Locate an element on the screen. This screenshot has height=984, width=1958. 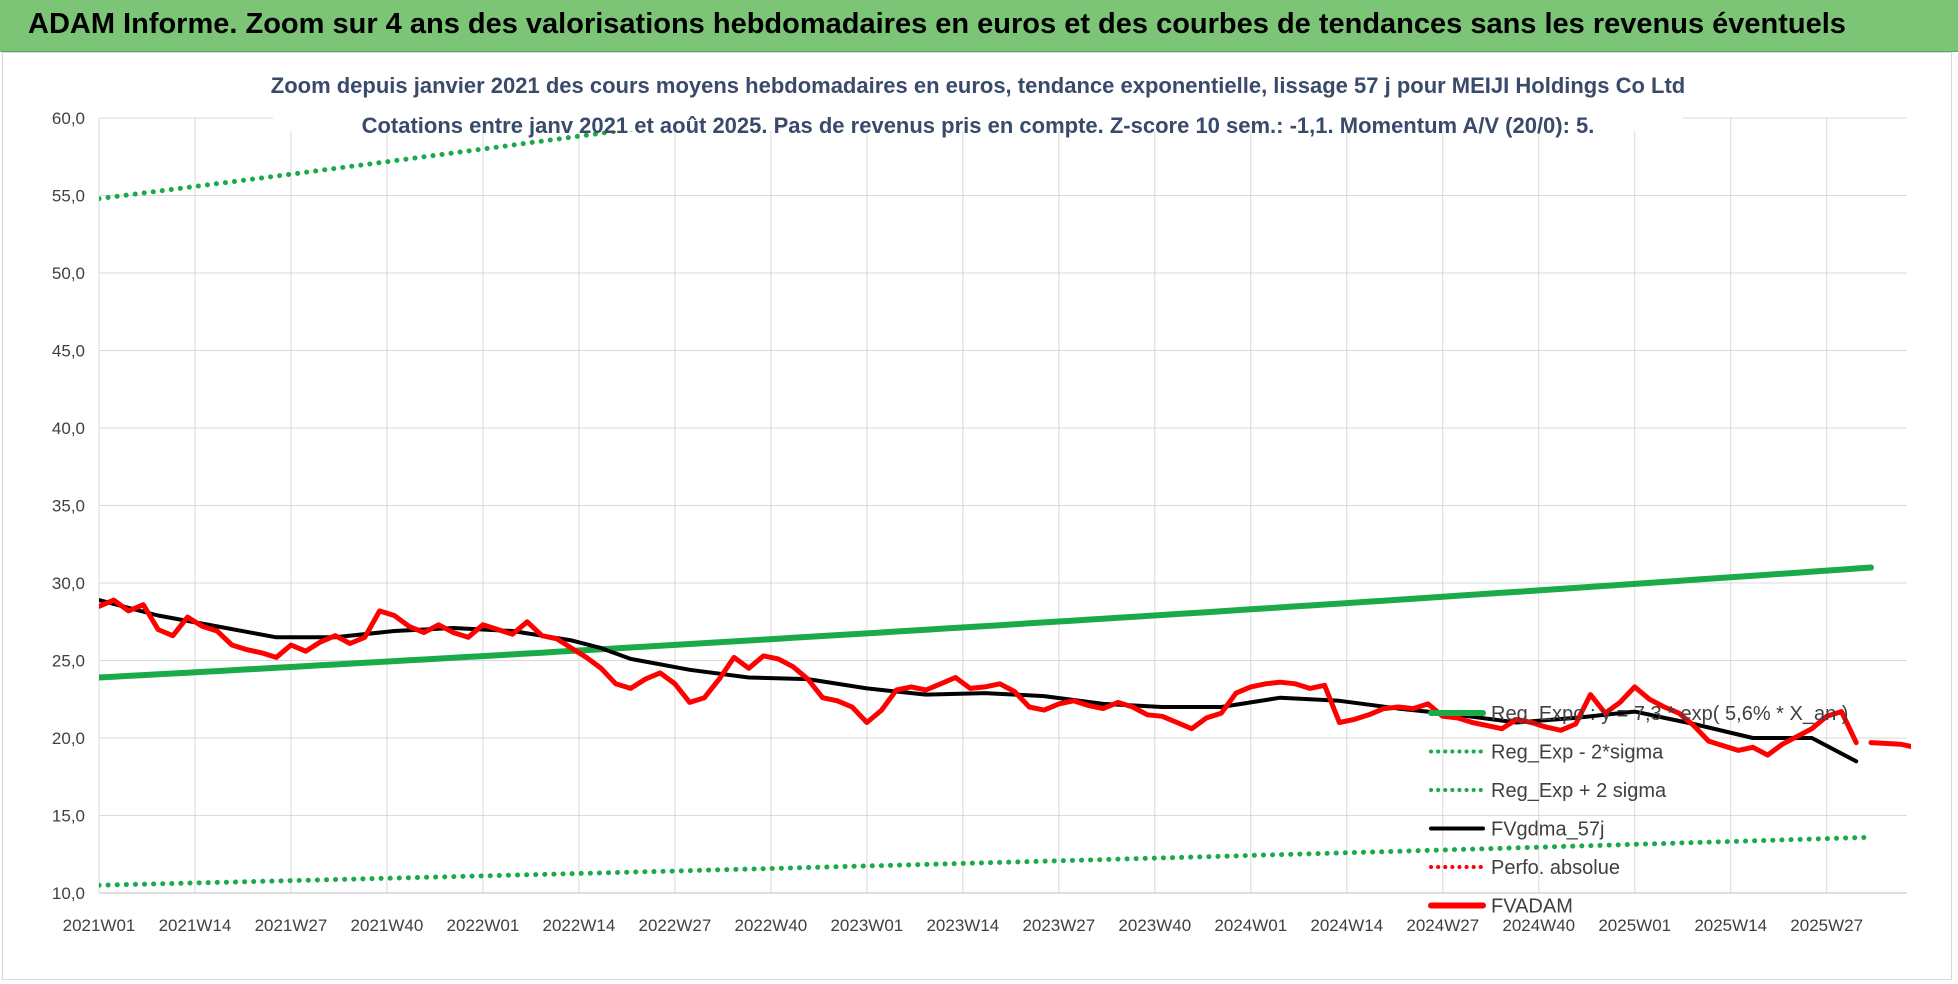
x-tick-label: 2023W14 is located at coordinates (962, 925).